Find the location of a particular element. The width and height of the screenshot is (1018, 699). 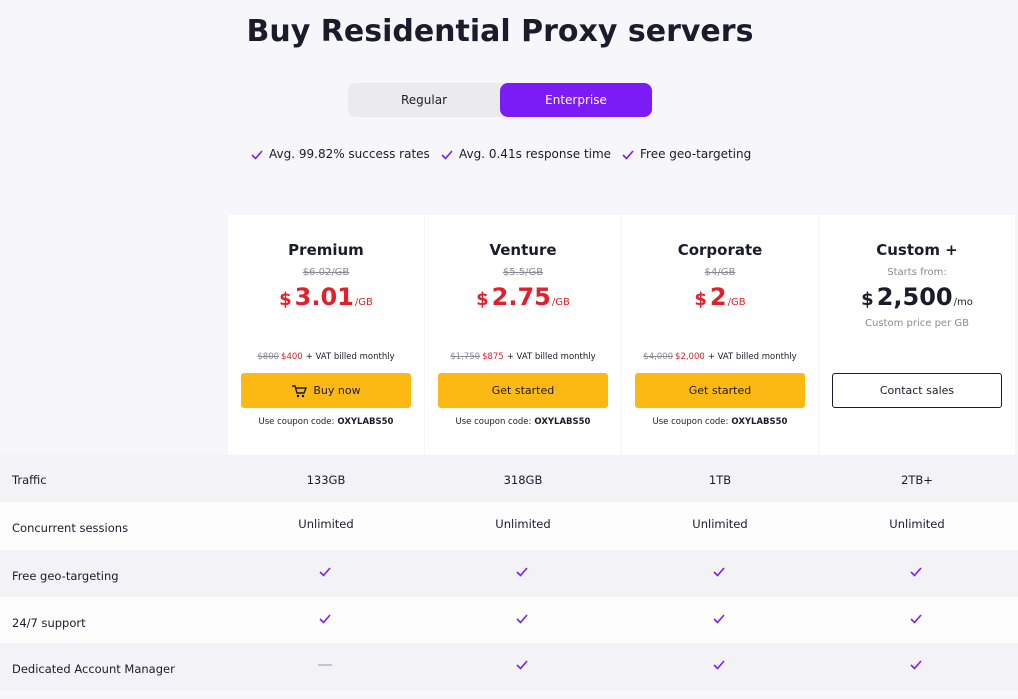

billing: $4,000 $2,000 + VAT billed monthly is located at coordinates (720, 357).